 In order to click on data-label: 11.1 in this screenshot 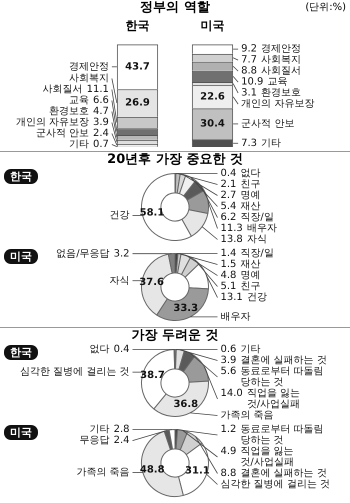, I will do `click(97, 90)`.